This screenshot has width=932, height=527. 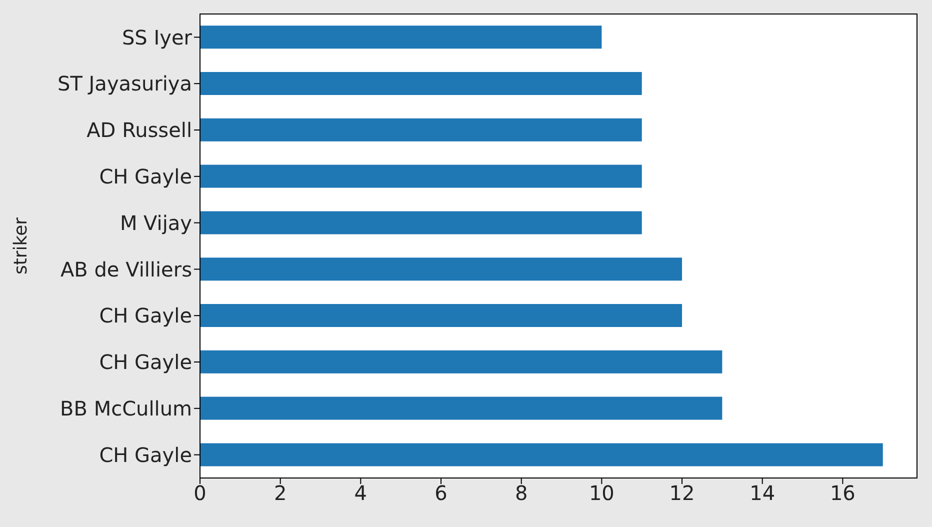 What do you see at coordinates (521, 493) in the screenshot?
I see `x-tick-label: 8` at bounding box center [521, 493].